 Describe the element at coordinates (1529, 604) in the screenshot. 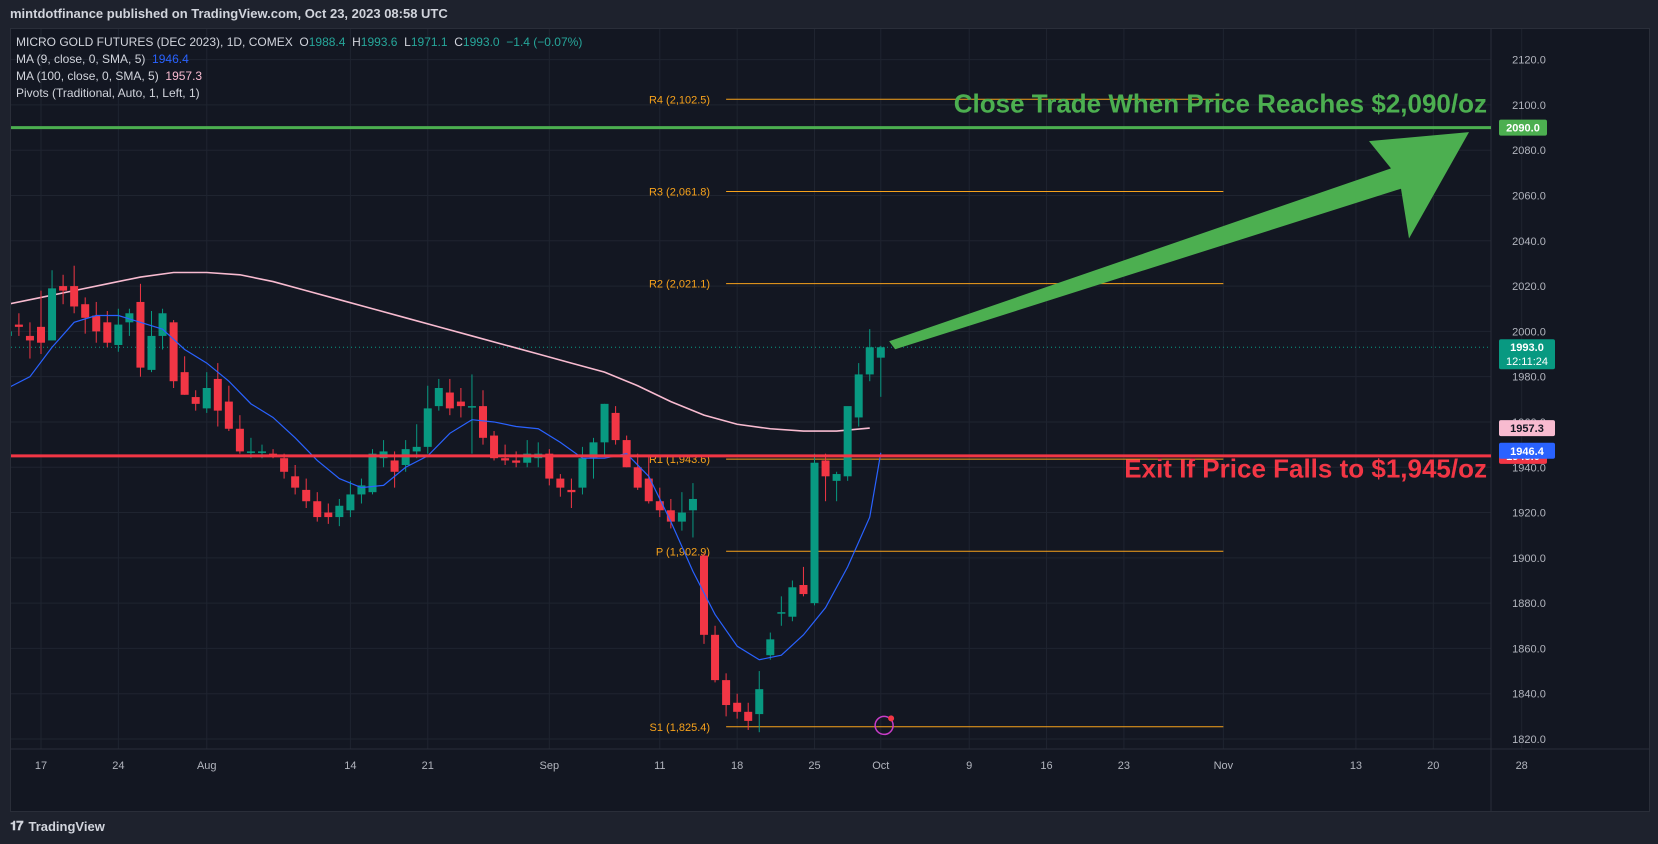

I see `y-tick-label: 1880.0` at that location.